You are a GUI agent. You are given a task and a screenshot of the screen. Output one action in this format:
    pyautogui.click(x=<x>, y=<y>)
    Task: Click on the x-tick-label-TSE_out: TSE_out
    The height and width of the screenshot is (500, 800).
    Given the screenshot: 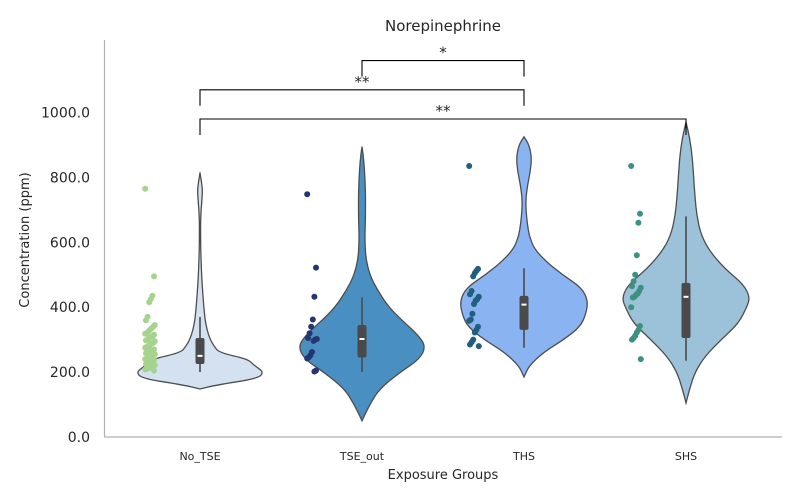 What is the action you would take?
    pyautogui.click(x=362, y=456)
    